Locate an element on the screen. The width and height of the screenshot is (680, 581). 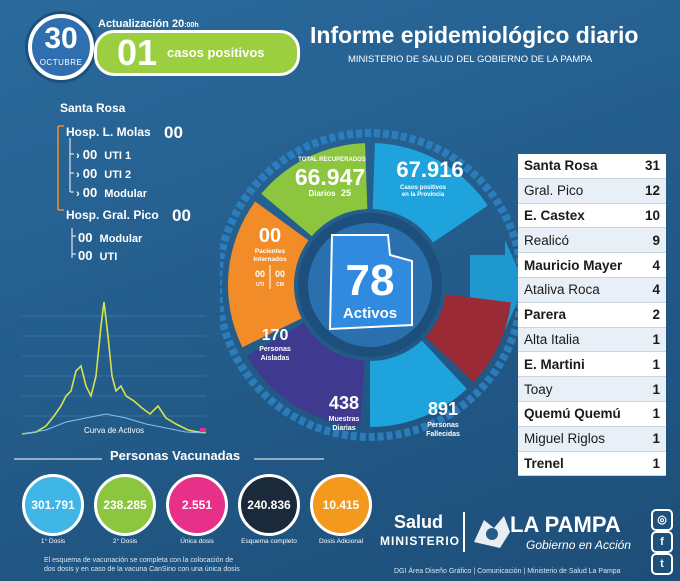
secondary-curve-line is located at coordinates (114, 424).